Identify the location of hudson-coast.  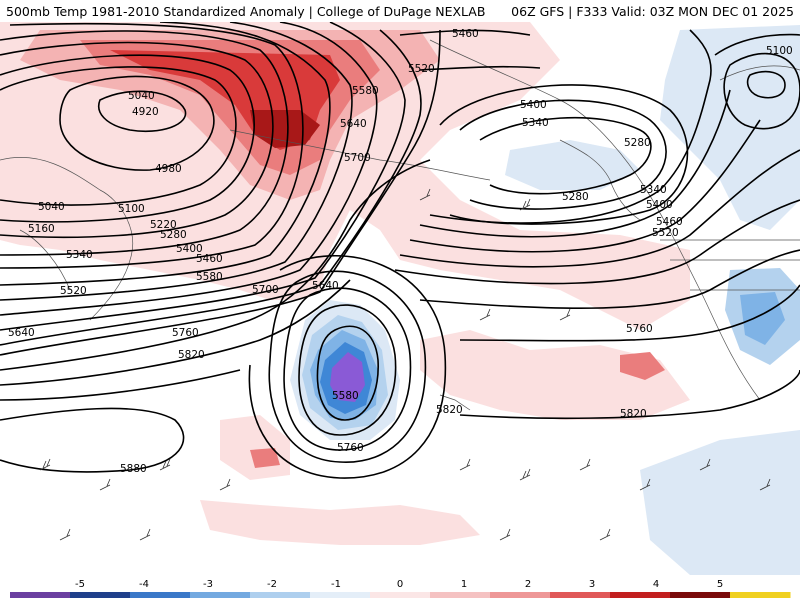
(759, 73).